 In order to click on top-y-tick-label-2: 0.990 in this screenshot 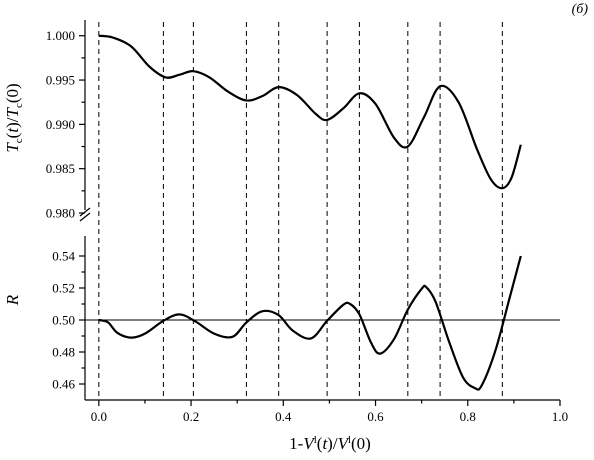, I will do `click(60, 124)`.